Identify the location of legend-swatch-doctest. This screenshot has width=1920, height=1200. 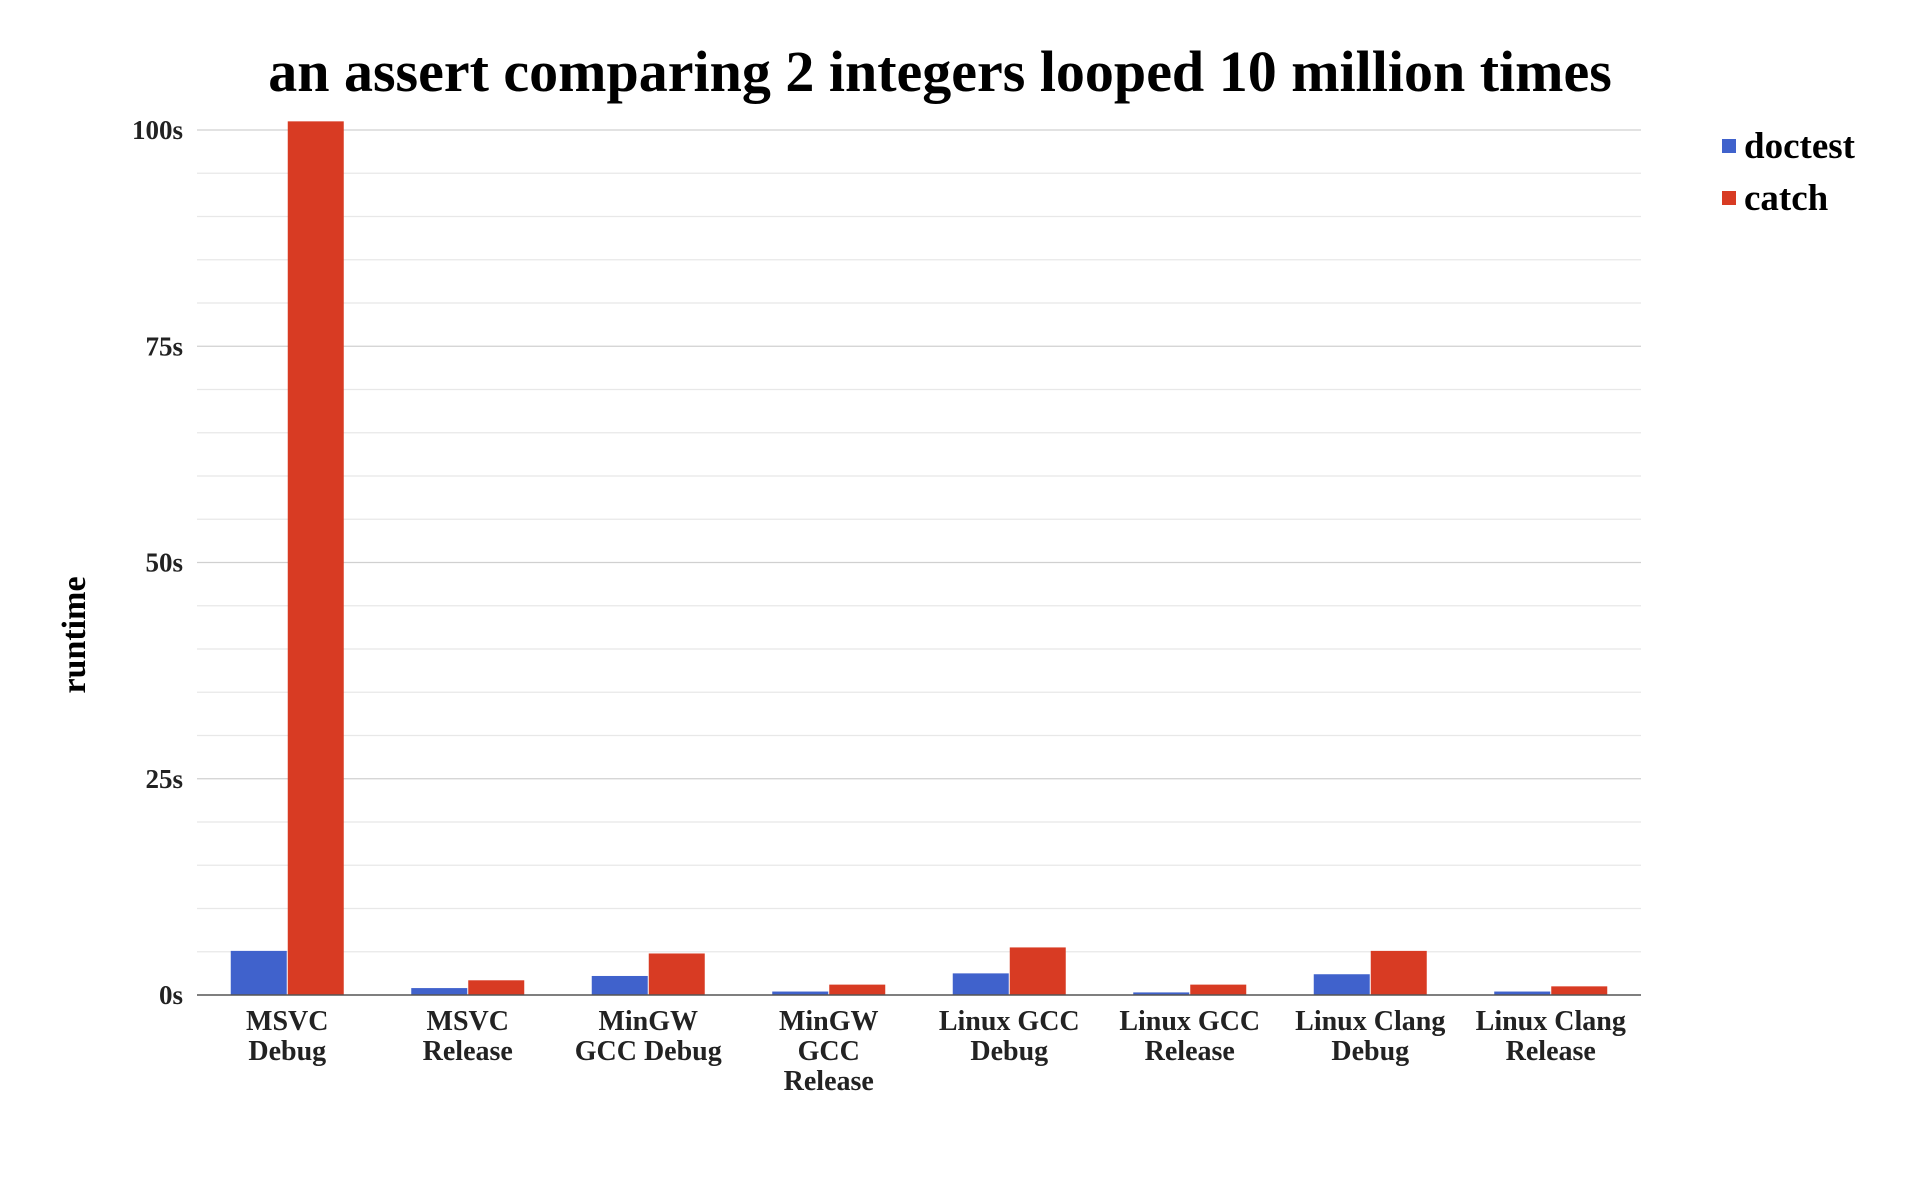
(1729, 146).